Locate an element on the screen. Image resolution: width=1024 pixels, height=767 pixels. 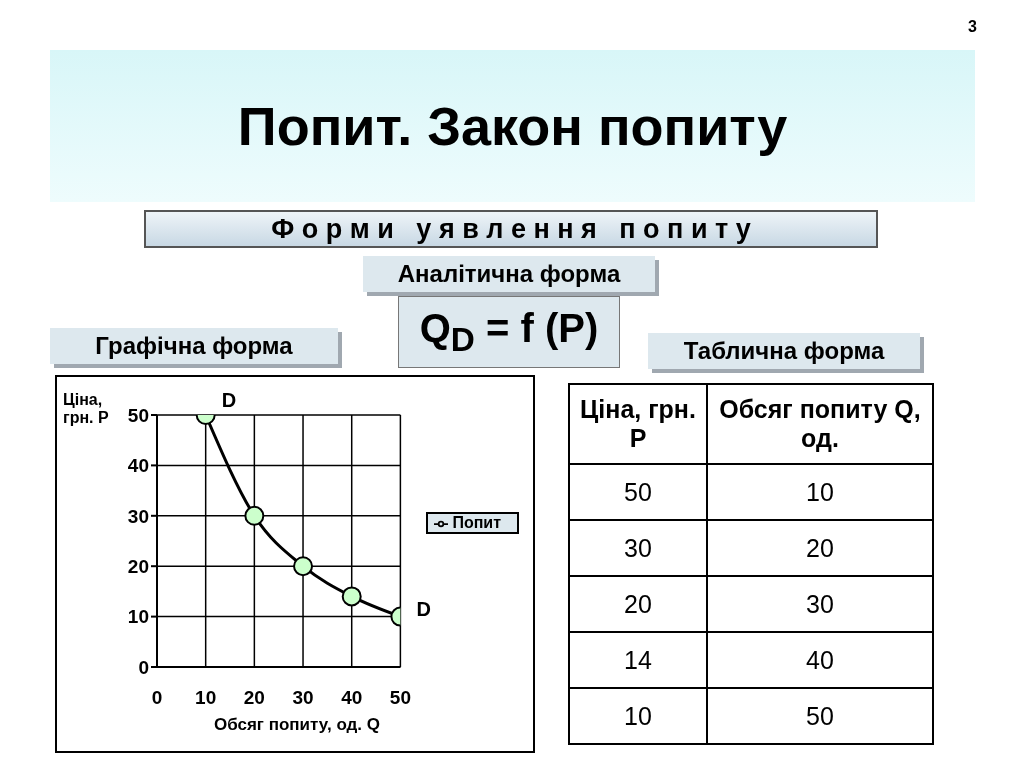
y-tick-label: 0 is located at coordinates (143, 667).